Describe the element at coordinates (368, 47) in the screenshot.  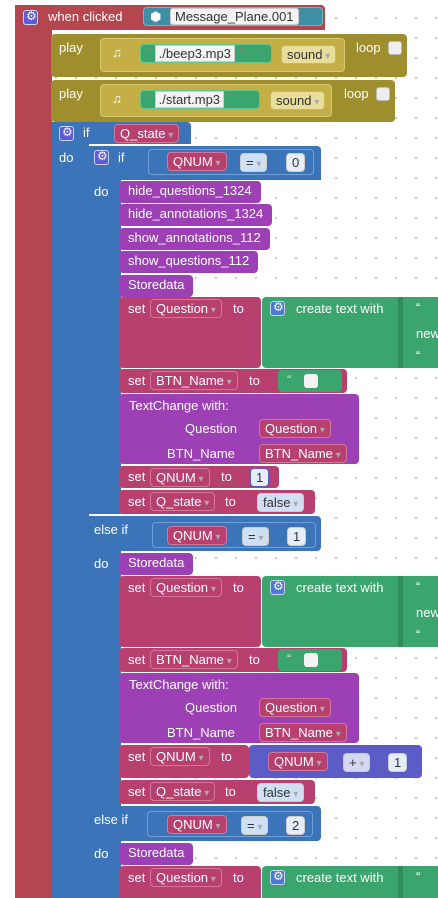
I see `loop-label-1: loop` at that location.